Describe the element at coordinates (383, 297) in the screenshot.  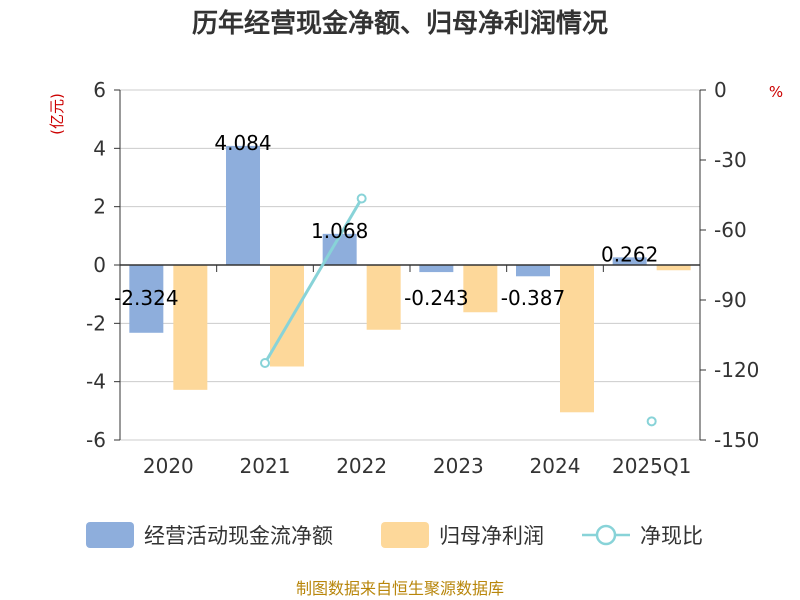
I see `bar-netprofit-2022` at that location.